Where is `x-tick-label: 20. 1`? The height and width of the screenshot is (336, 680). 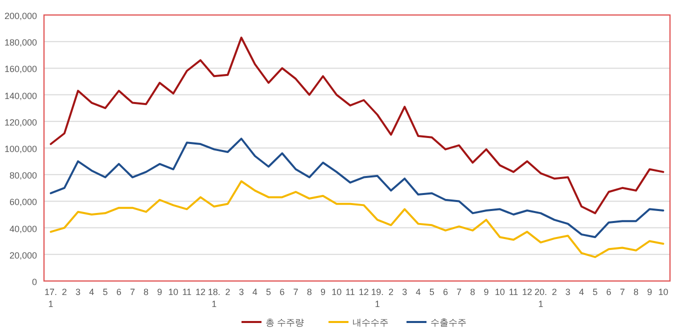 x-tick-label: 20. 1 is located at coordinates (540, 298).